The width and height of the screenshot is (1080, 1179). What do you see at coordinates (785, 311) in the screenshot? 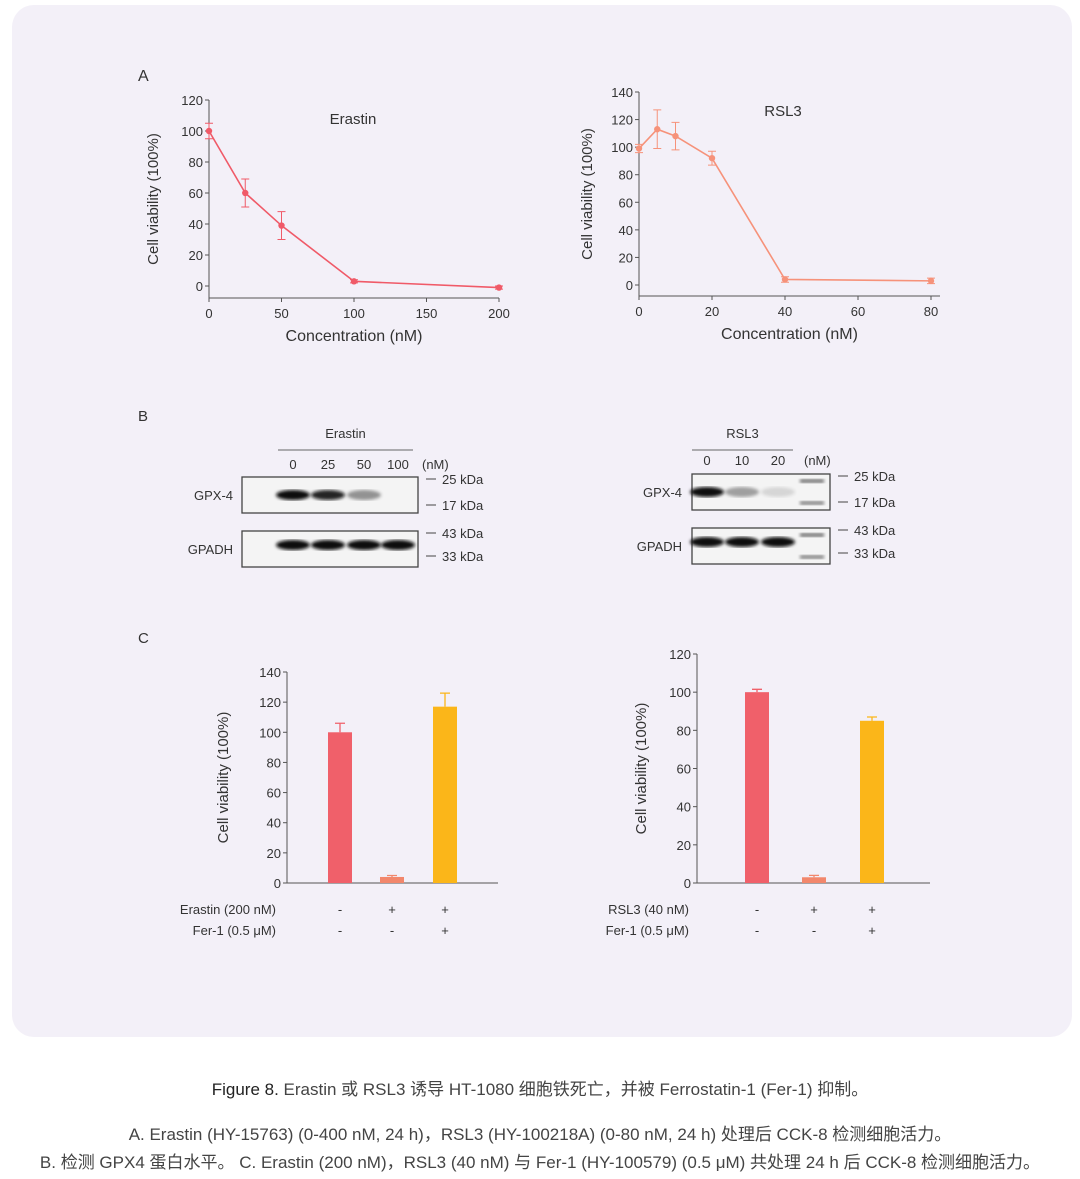
I see `x-tick-label: 40` at bounding box center [785, 311].